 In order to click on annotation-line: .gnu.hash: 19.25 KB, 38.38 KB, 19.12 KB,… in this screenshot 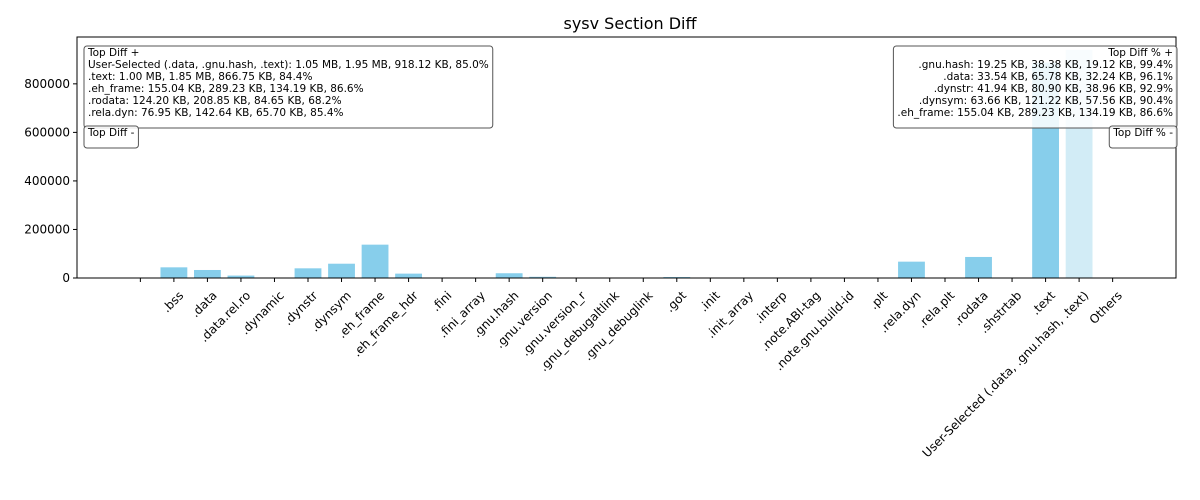, I will do `click(1045, 65)`.